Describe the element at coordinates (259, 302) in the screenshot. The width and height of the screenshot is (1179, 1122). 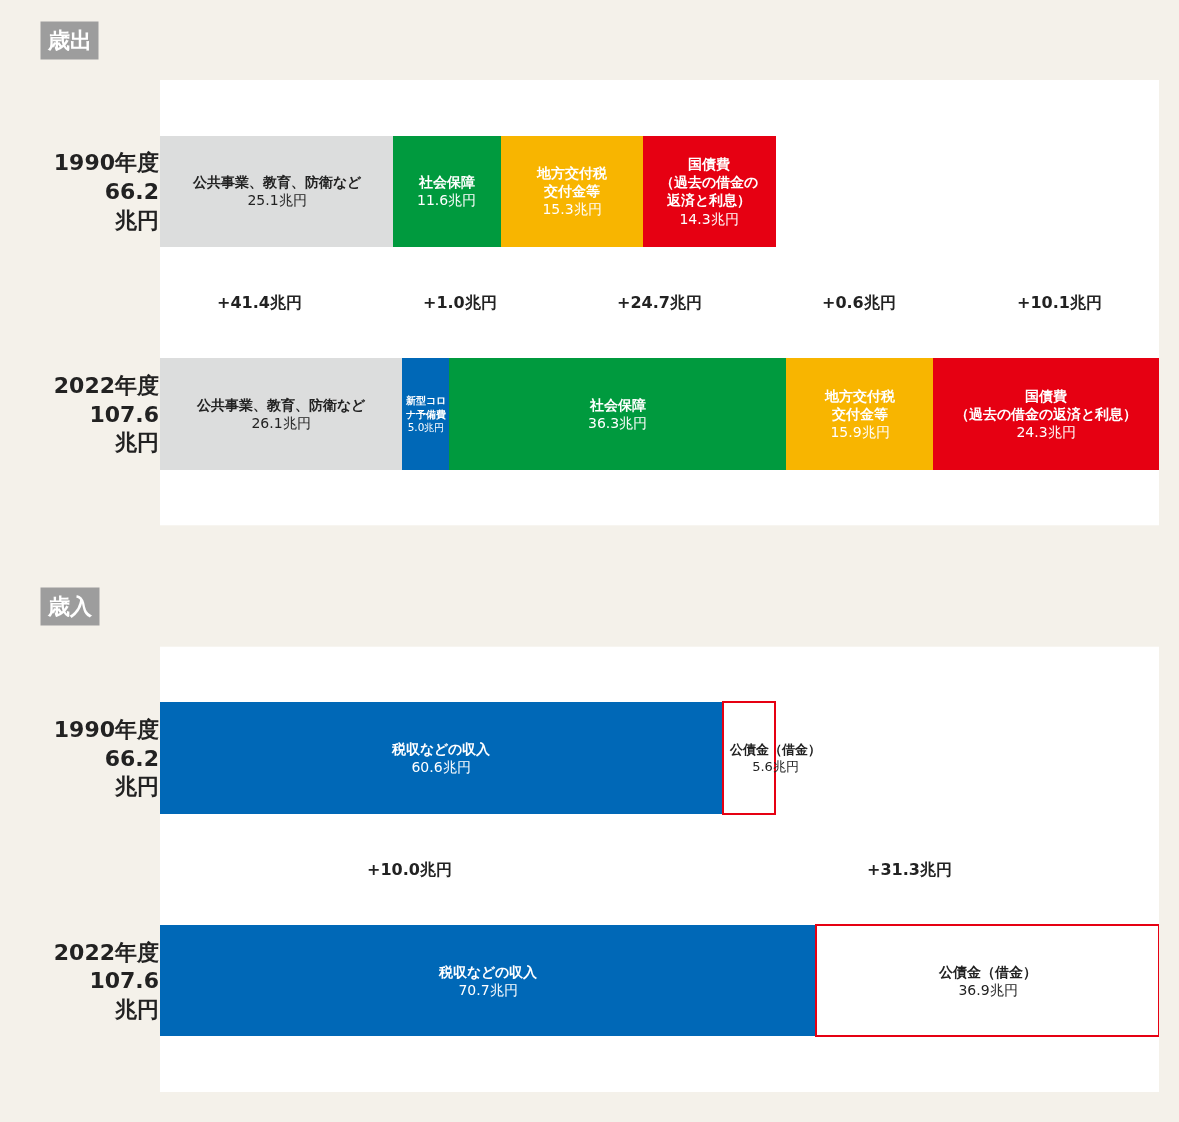
I see `annotation: +41.4兆円` at that location.